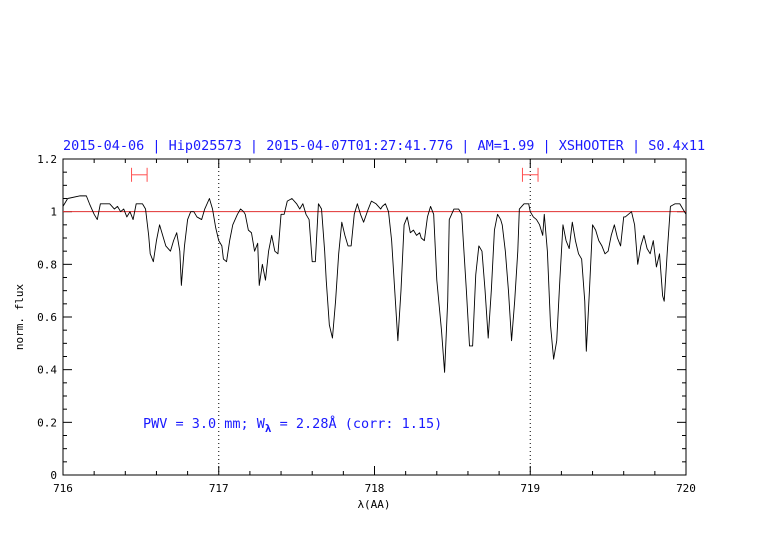  Describe the element at coordinates (204, 424) in the screenshot. I see `annotation-text: PWV = 3.0 mm; W` at that location.